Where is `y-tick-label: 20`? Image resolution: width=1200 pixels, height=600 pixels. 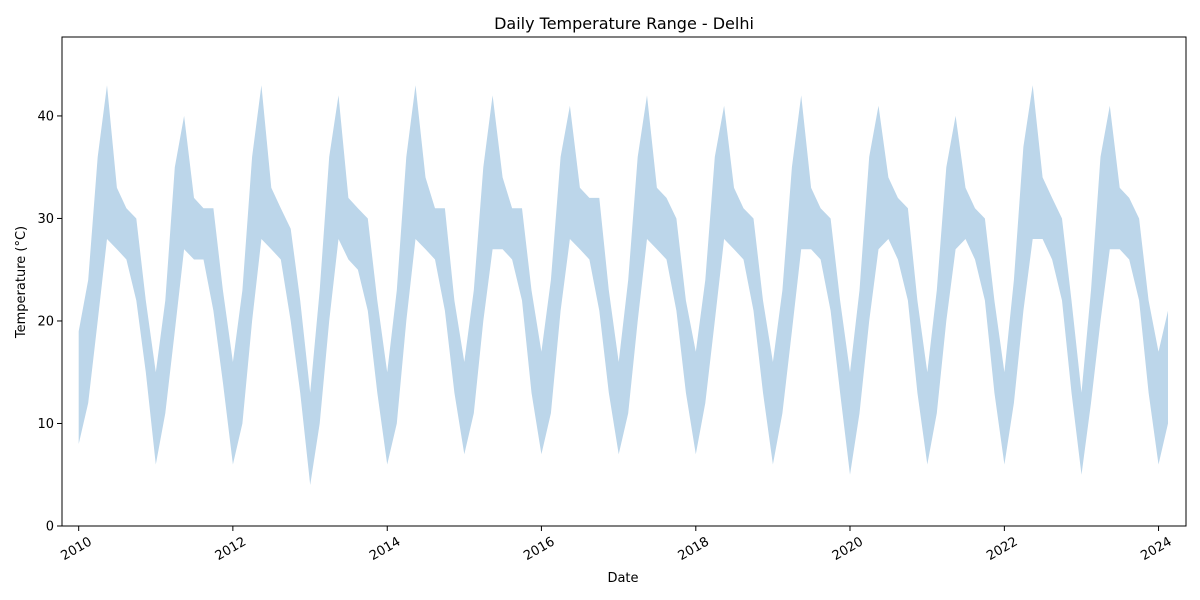
y-tick-label: 20 is located at coordinates (45, 321).